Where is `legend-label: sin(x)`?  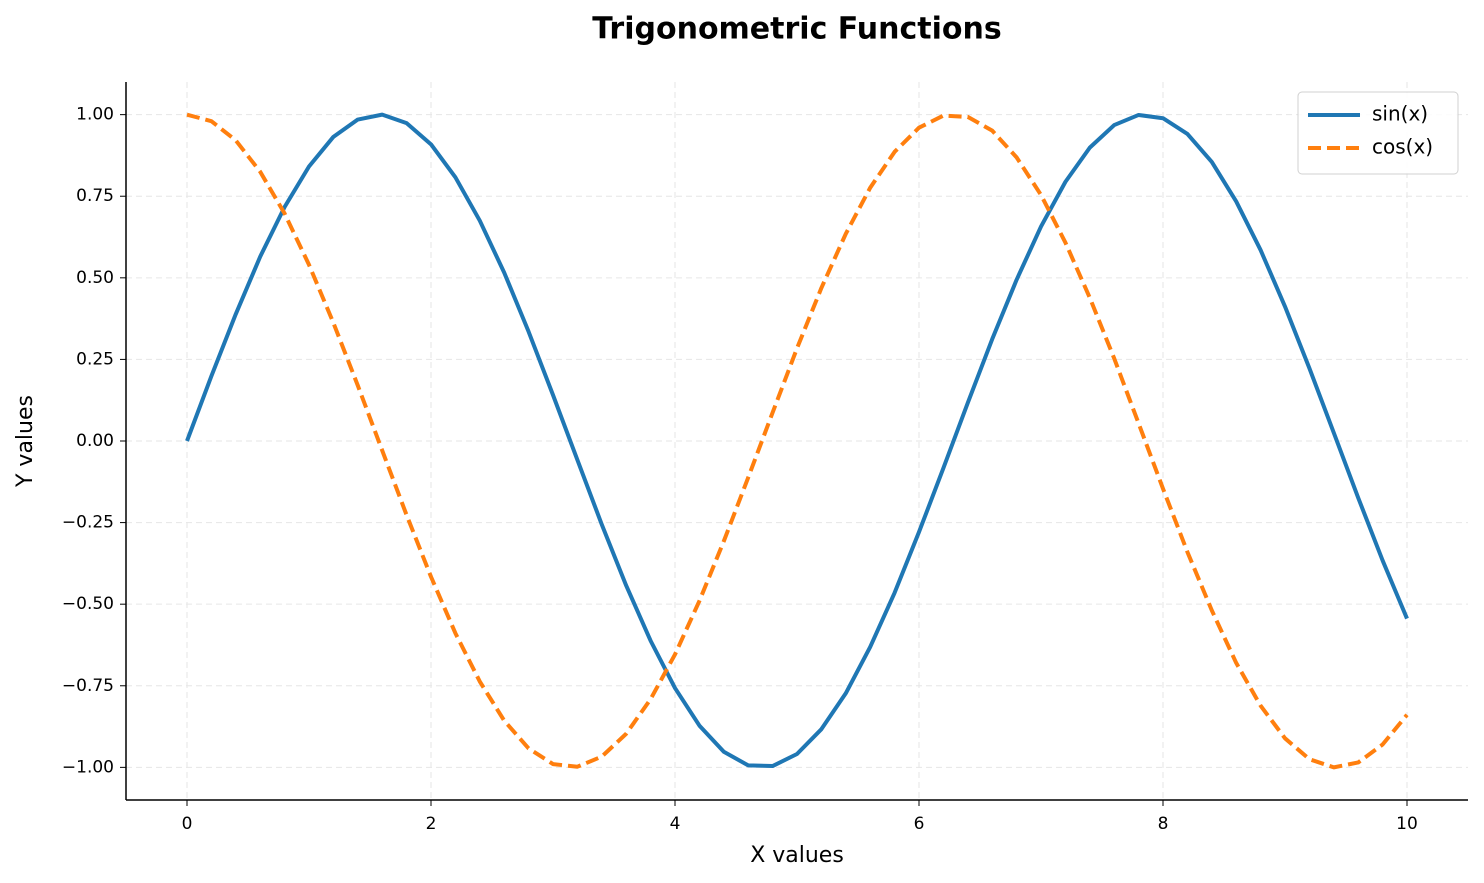 legend-label: sin(x) is located at coordinates (1400, 114).